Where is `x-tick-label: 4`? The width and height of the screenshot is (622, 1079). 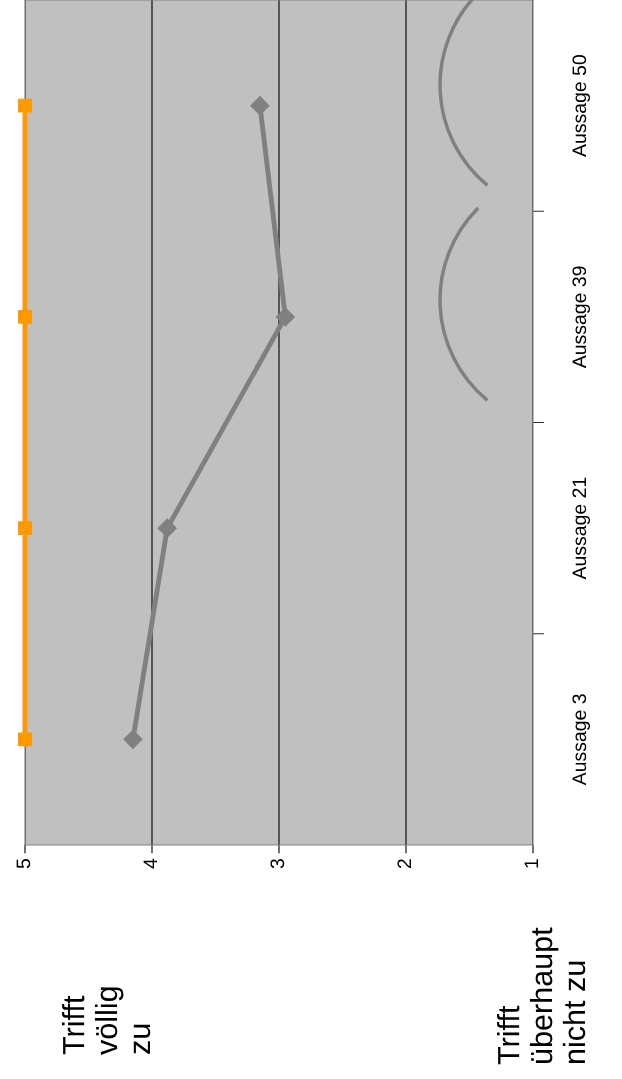
x-tick-label: 4 is located at coordinates (150, 863).